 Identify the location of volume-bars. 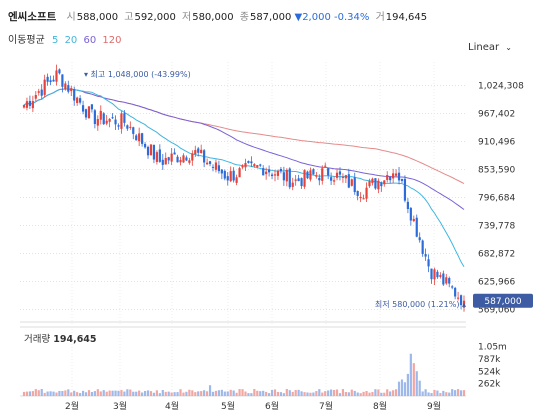
(244, 374).